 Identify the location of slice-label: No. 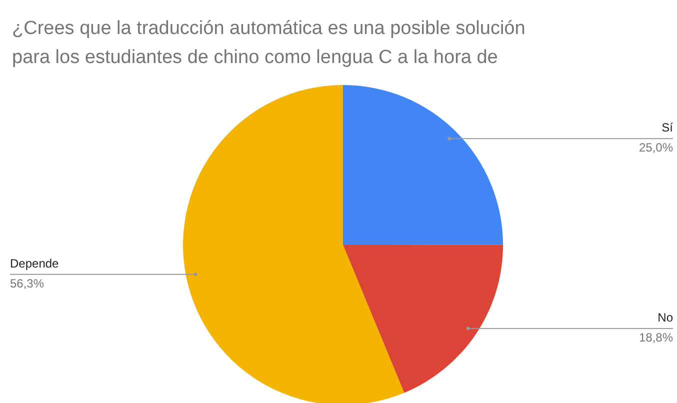
(666, 317).